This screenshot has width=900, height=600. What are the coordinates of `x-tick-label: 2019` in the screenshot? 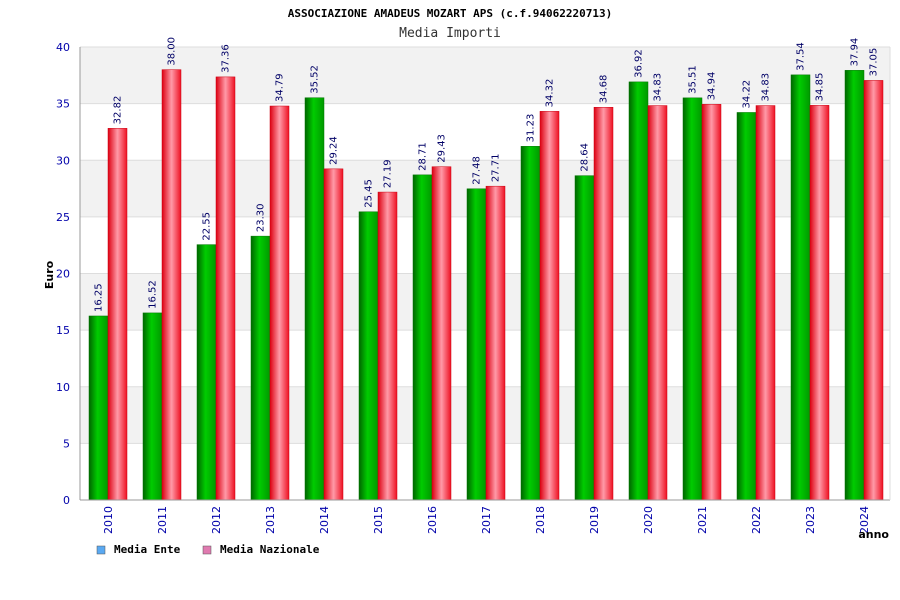 It's located at (594, 520).